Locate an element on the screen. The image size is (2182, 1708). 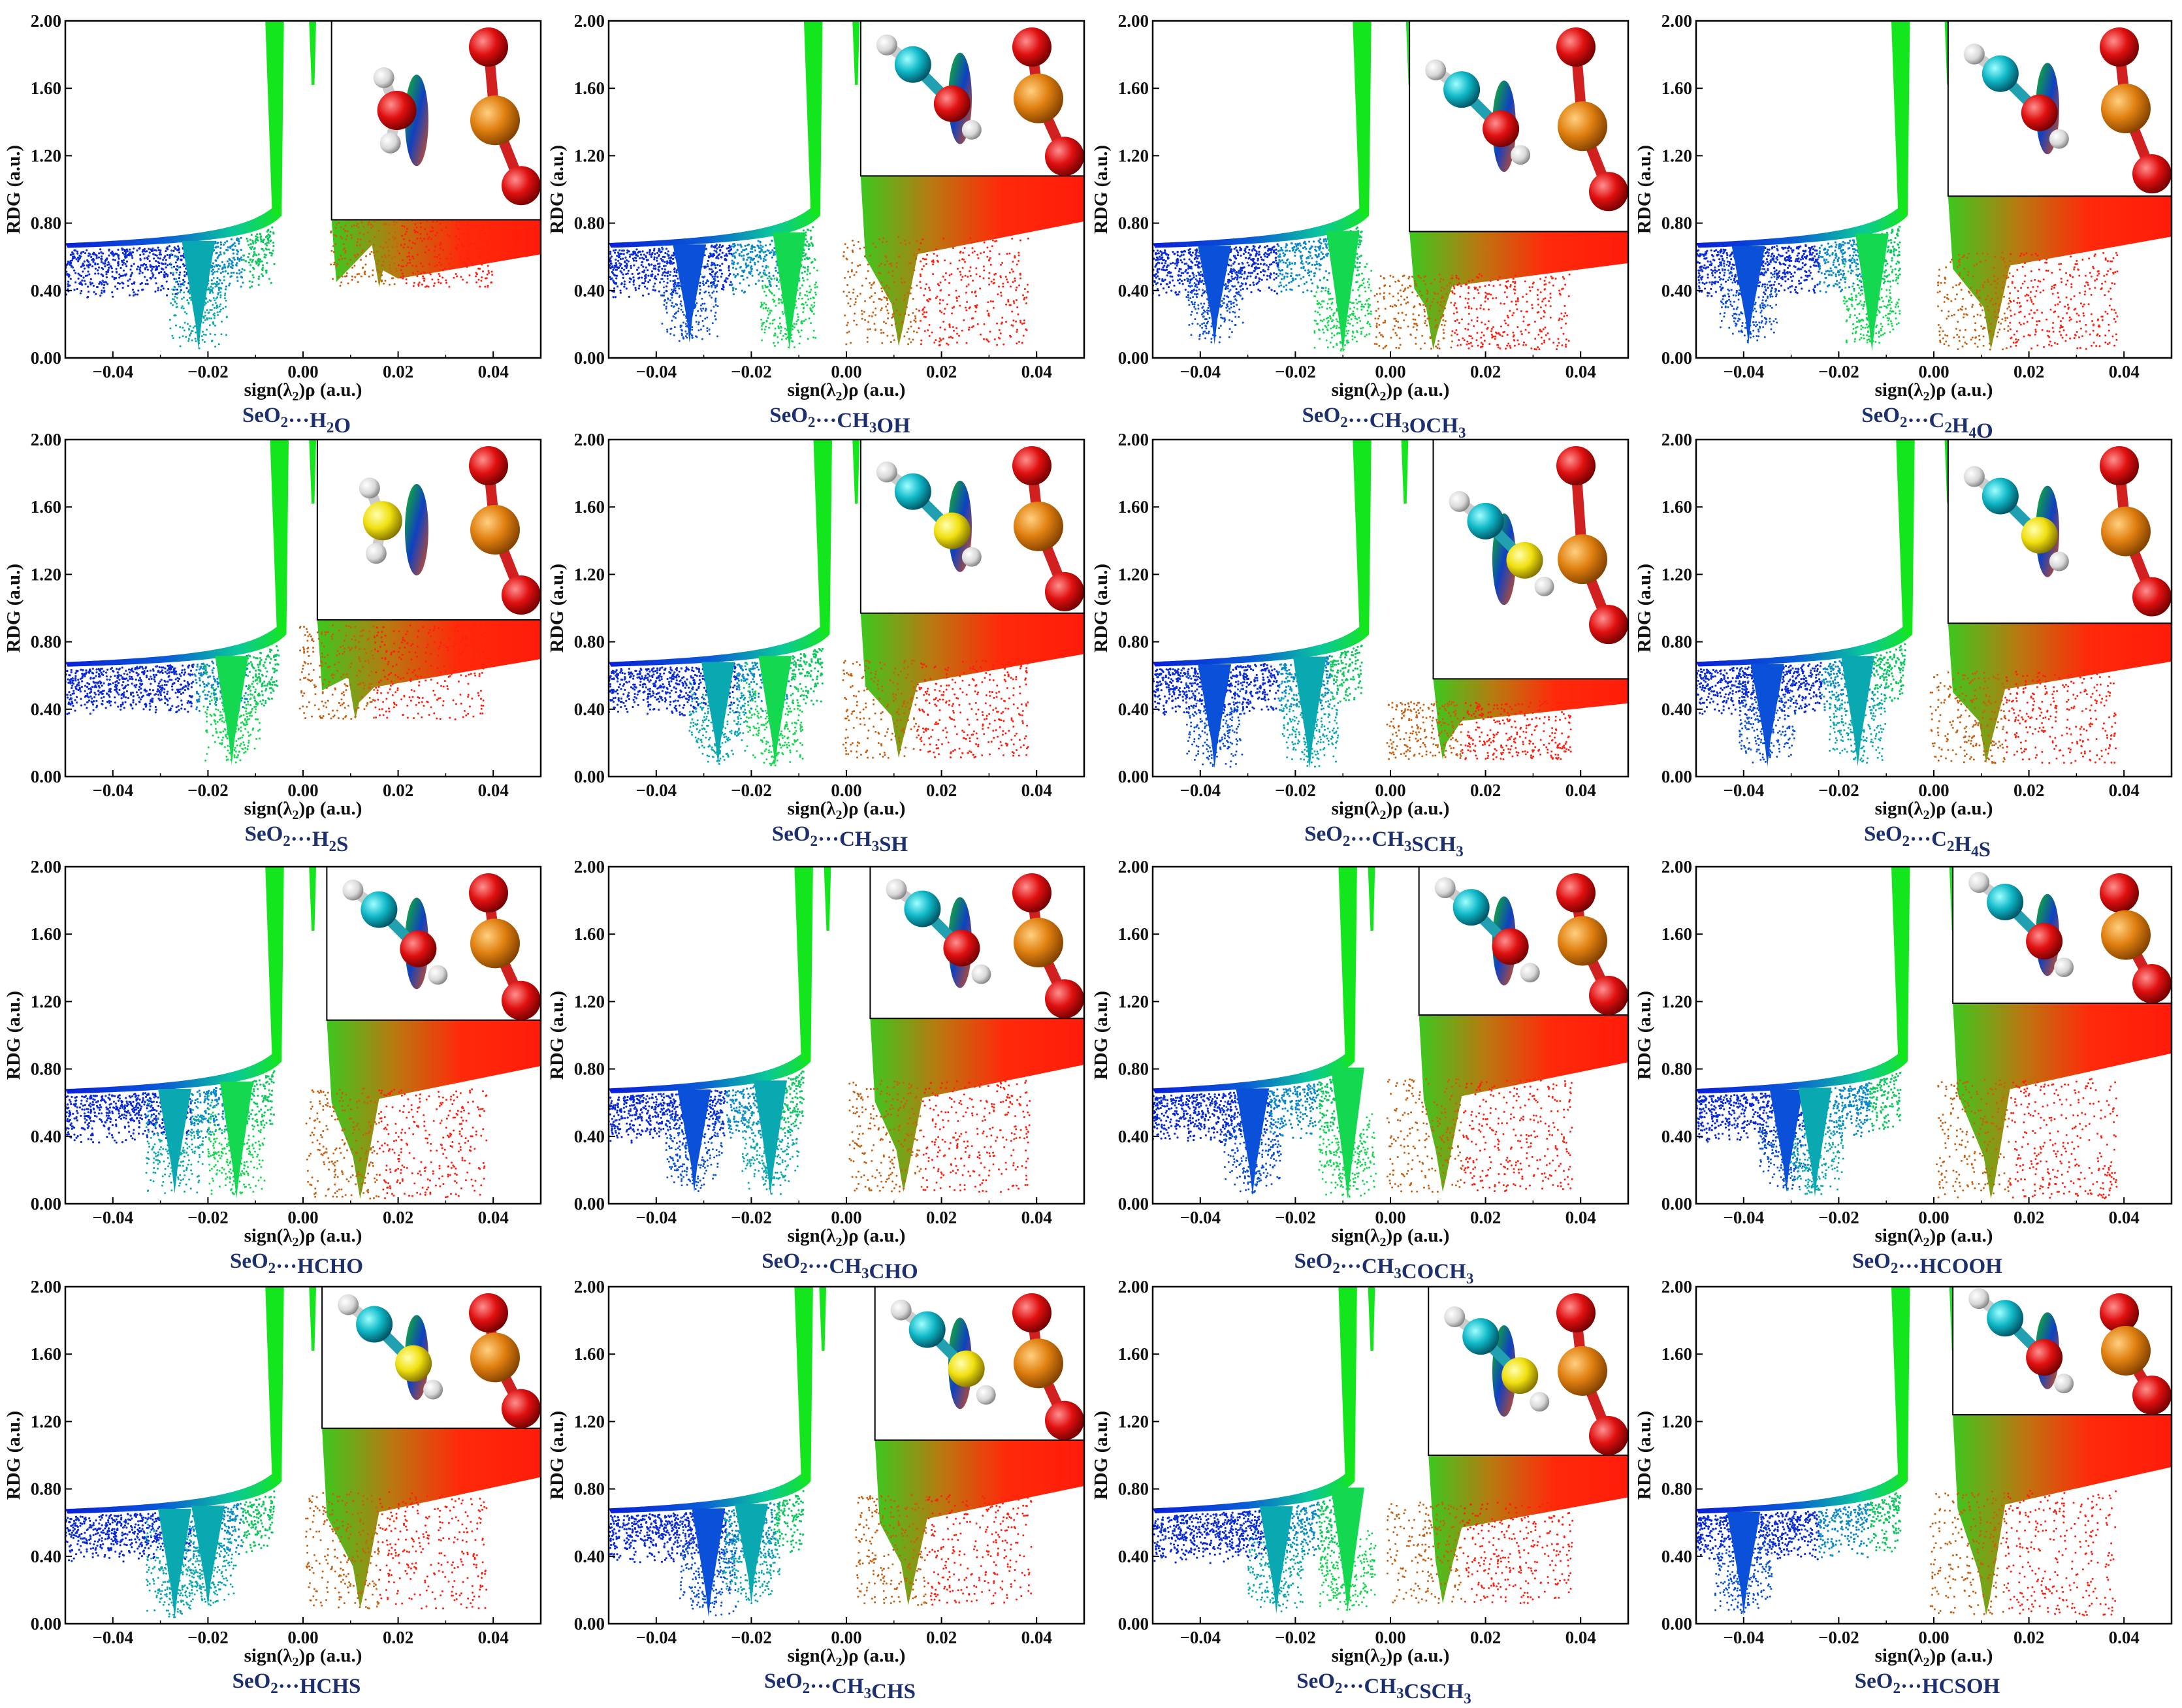
x-tick-label: −0.02 is located at coordinates (1838, 1638).